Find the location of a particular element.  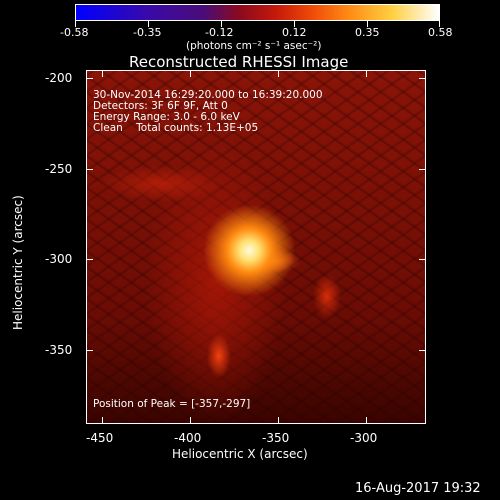

y-tick-label: -300 is located at coordinates (59, 259).